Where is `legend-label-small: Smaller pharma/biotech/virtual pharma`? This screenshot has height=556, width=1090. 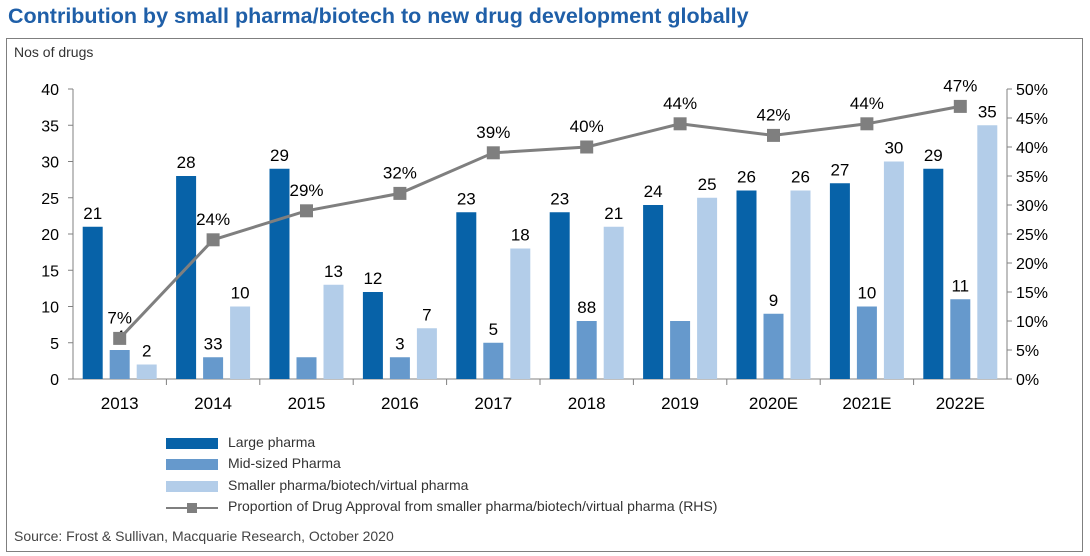
legend-label-small: Smaller pharma/biotech/virtual pharma is located at coordinates (348, 484).